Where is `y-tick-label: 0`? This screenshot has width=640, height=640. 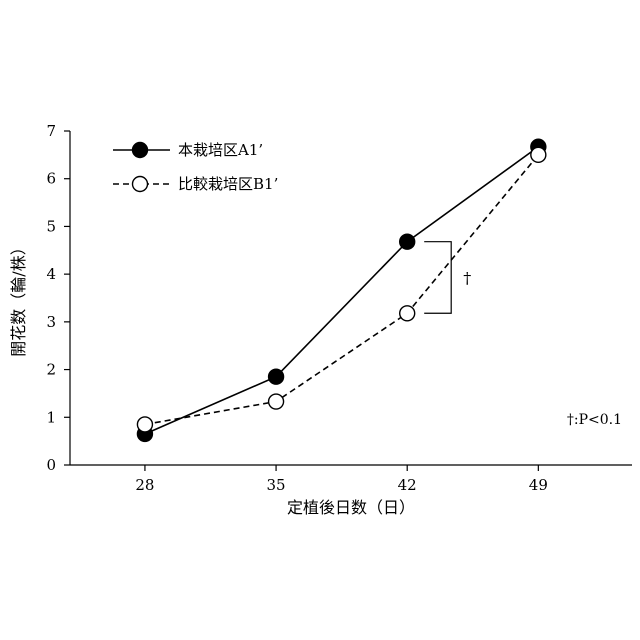 y-tick-label: 0 is located at coordinates (51, 465).